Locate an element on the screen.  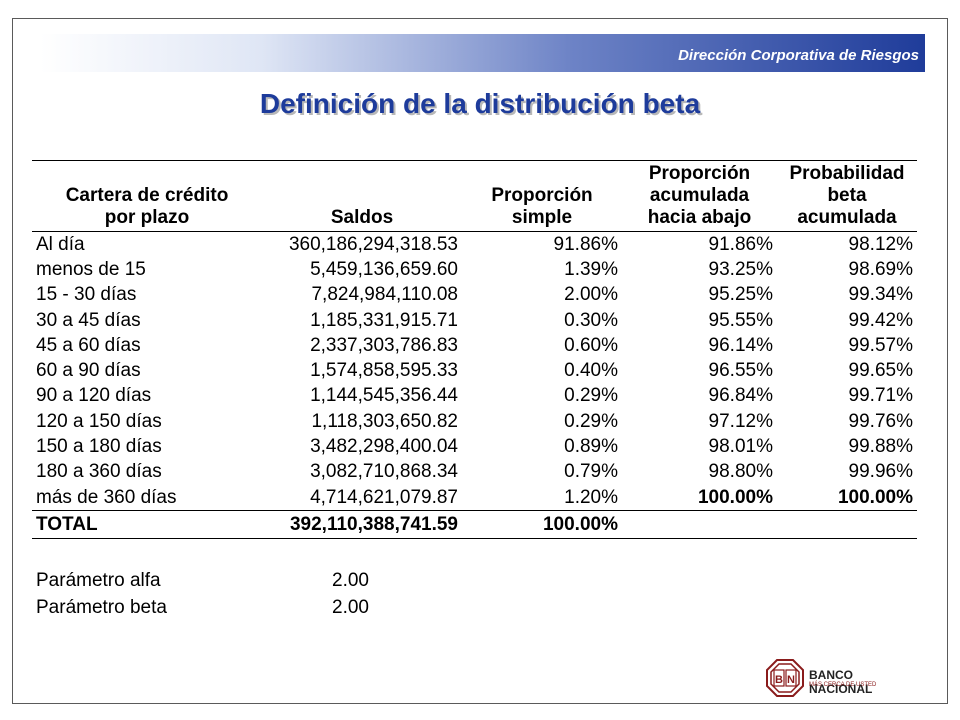
cell-proporcion-acumulada: 95.55% is located at coordinates (740, 320).